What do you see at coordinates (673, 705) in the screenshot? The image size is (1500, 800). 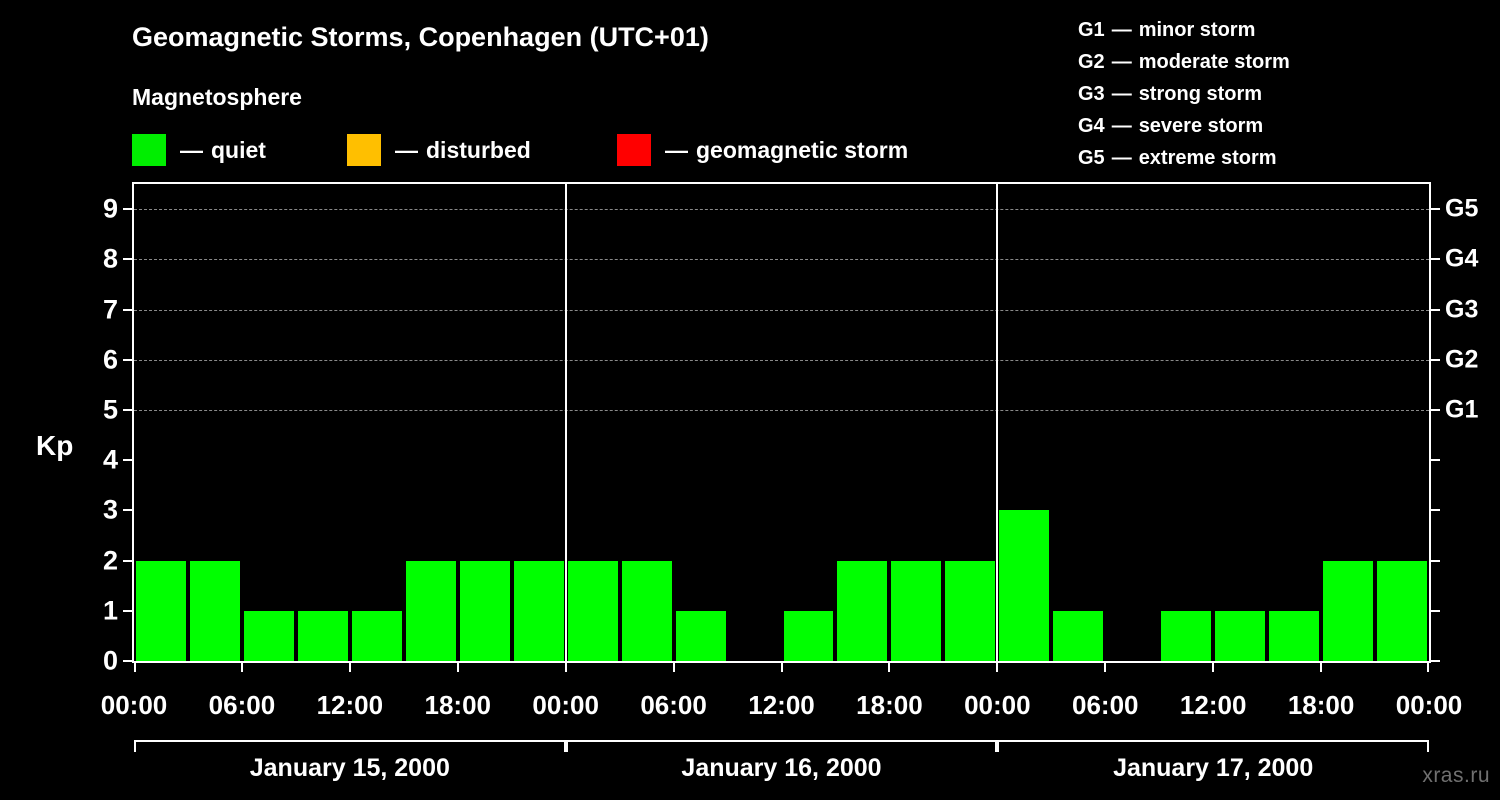 I see `x-tick-label: 06:00` at bounding box center [673, 705].